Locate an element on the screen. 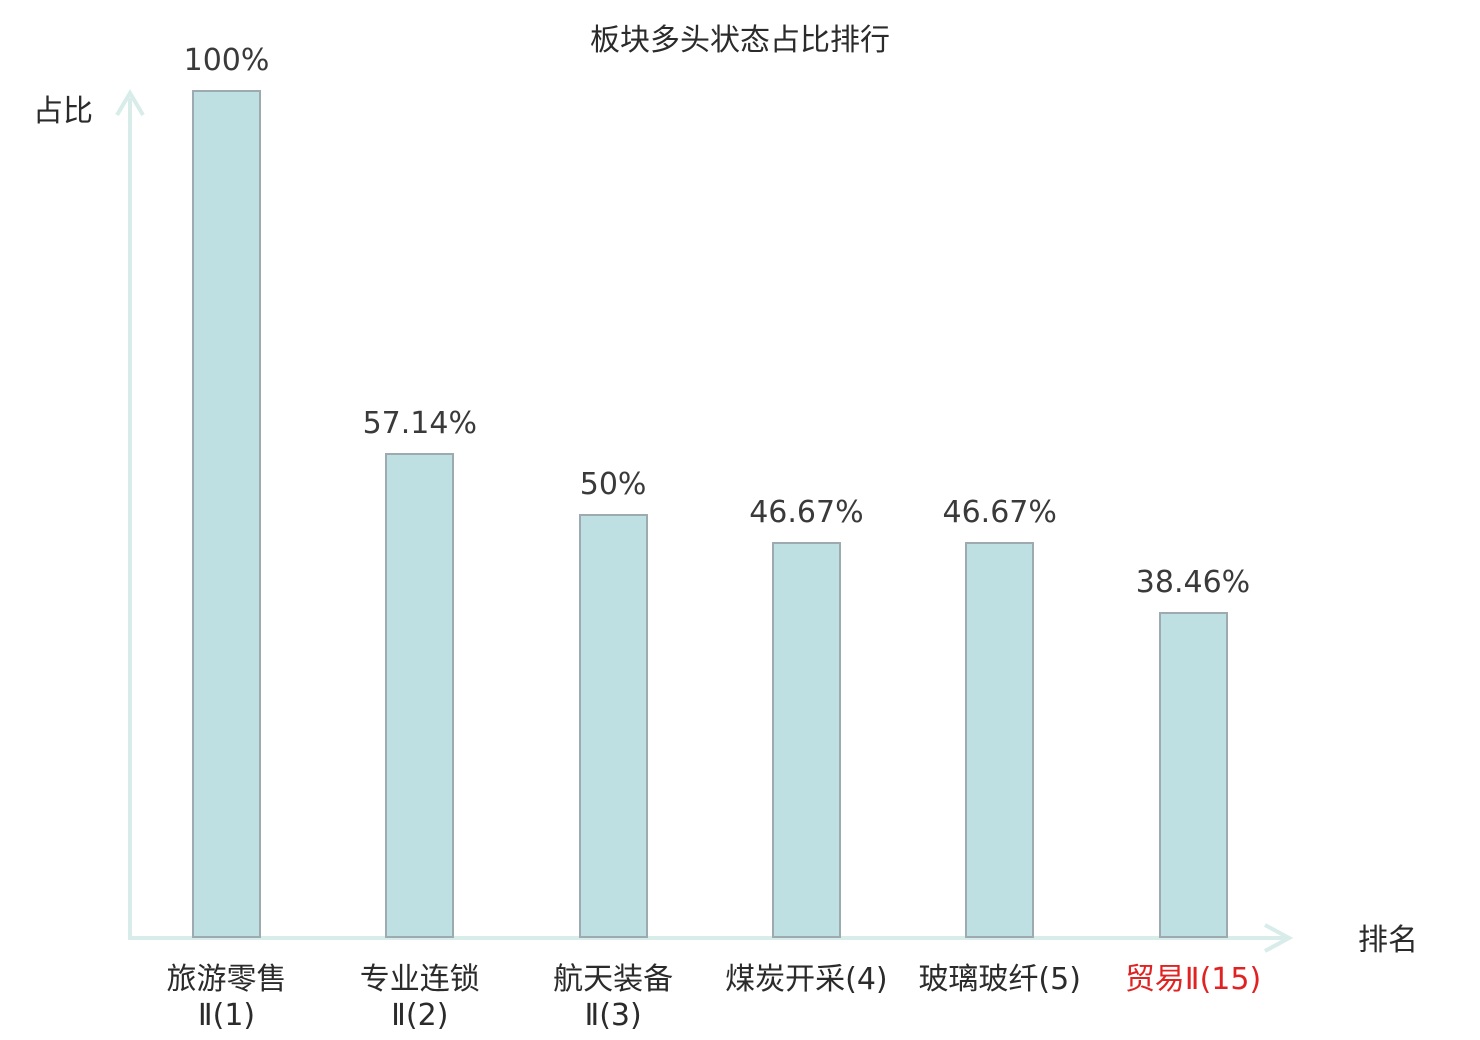 The height and width of the screenshot is (1040, 1480). x-axis-label: 排名 is located at coordinates (1388, 940).